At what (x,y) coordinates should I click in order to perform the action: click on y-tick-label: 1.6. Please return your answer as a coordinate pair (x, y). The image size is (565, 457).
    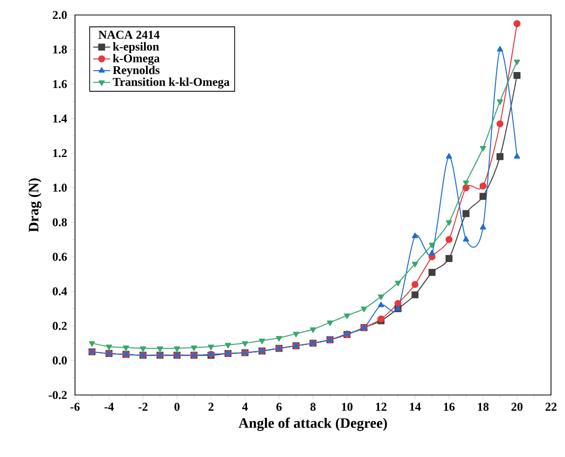
    Looking at the image, I should click on (60, 84).